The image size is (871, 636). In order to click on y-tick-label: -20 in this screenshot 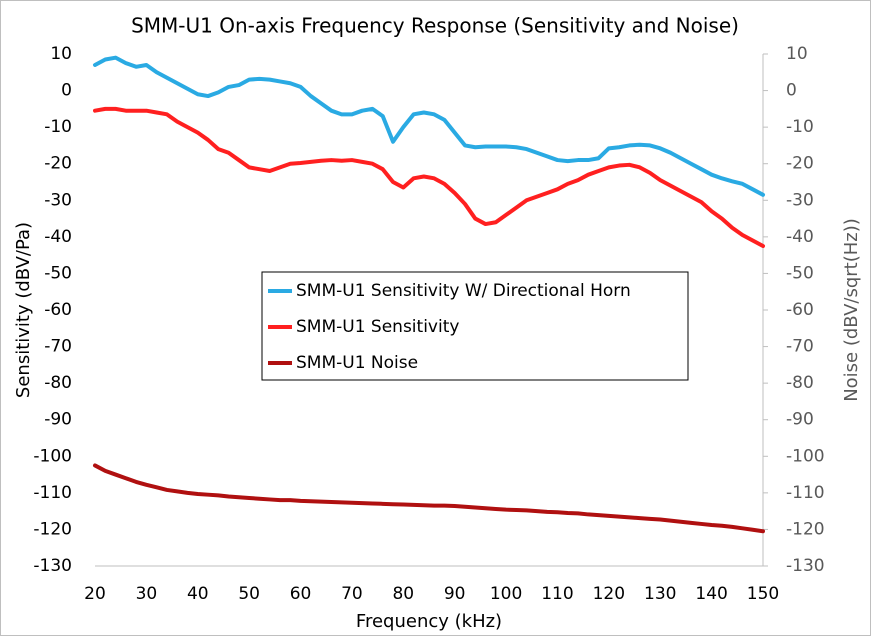, I will do `click(58, 164)`.